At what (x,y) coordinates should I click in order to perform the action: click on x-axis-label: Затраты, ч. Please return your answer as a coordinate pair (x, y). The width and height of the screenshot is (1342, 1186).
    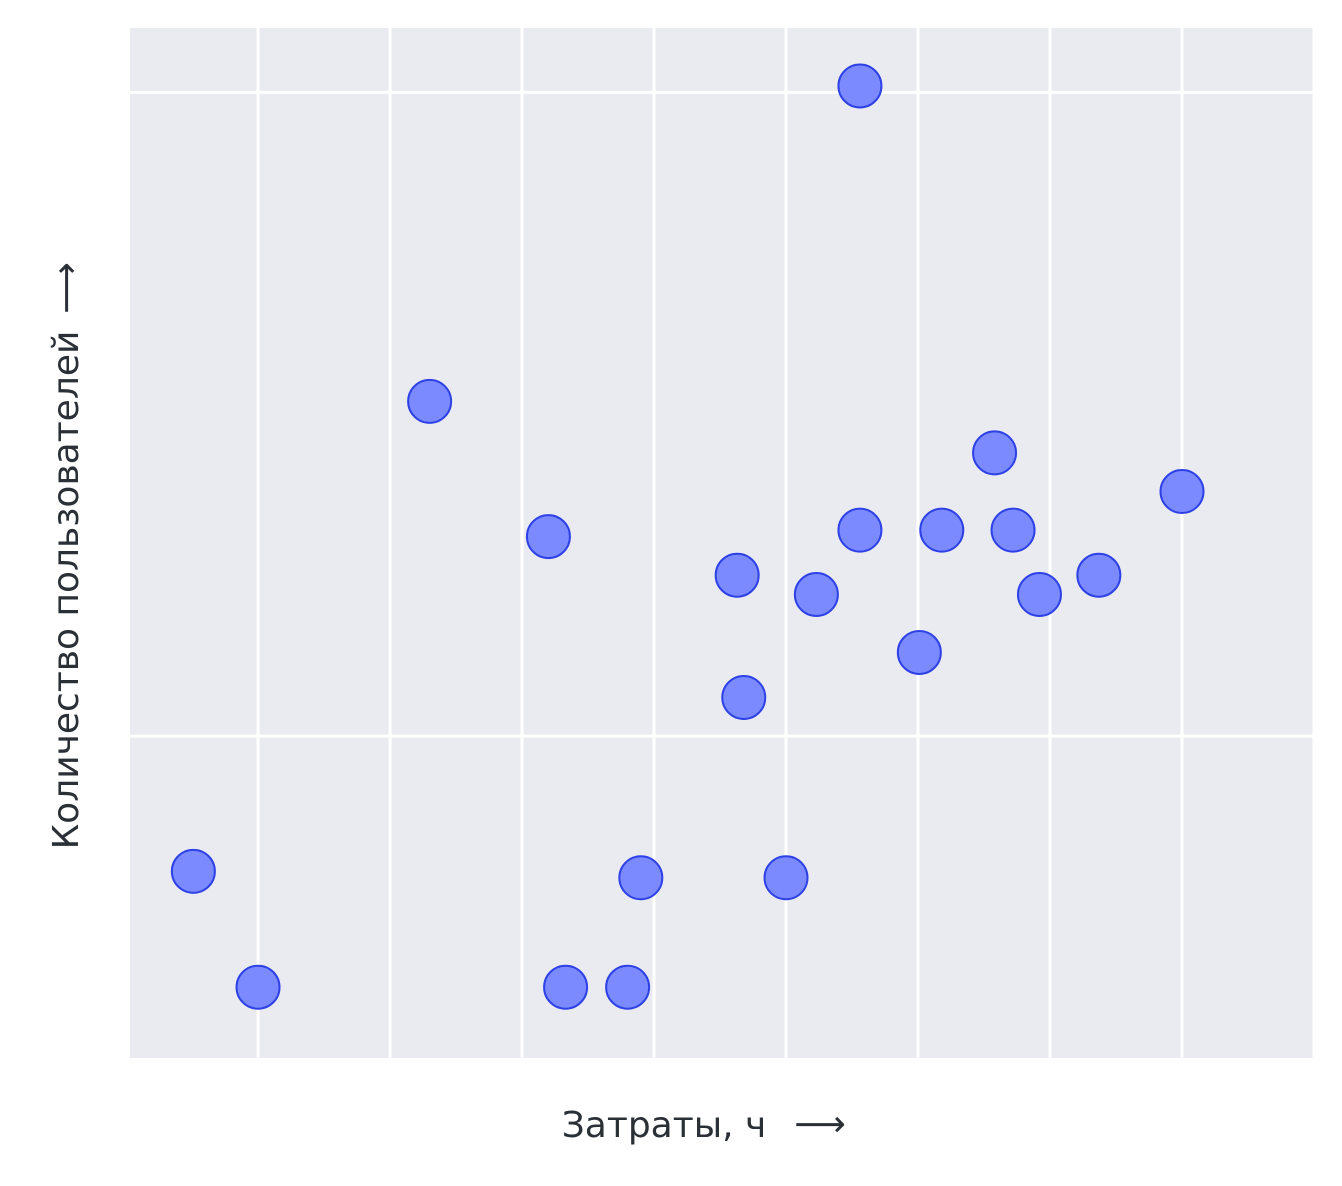
    Looking at the image, I should click on (664, 1125).